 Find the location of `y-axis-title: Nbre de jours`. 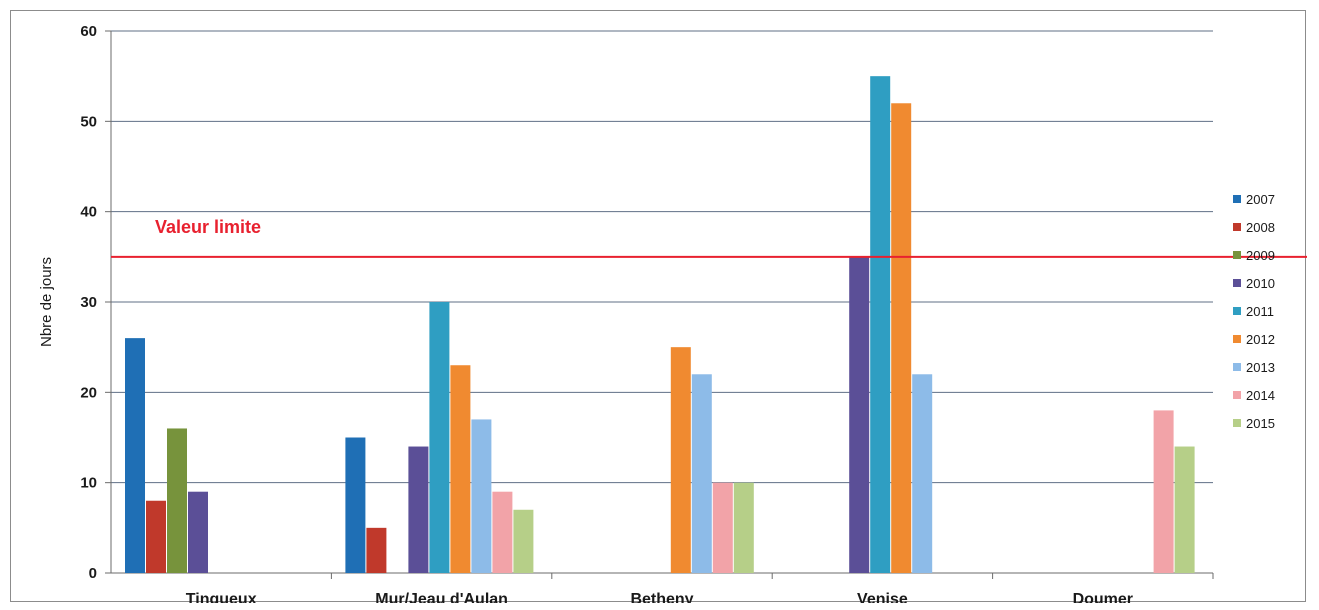

y-axis-title: Nbre de jours is located at coordinates (46, 302).